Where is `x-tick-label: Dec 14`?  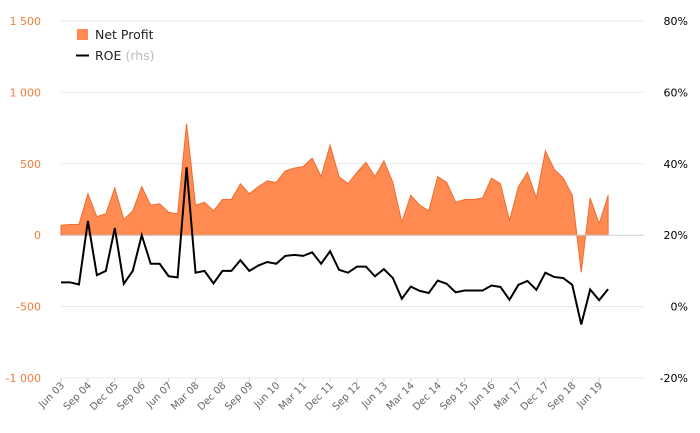 x-tick-label: Dec 14 is located at coordinates (427, 396).